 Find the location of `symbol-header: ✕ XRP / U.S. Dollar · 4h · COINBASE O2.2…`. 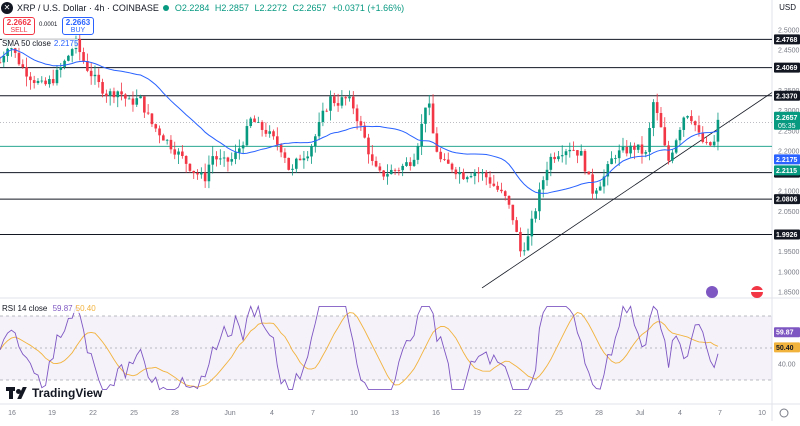

symbol-header: ✕ XRP / U.S. Dollar · 4h · COINBASE O2.2… is located at coordinates (203, 8).